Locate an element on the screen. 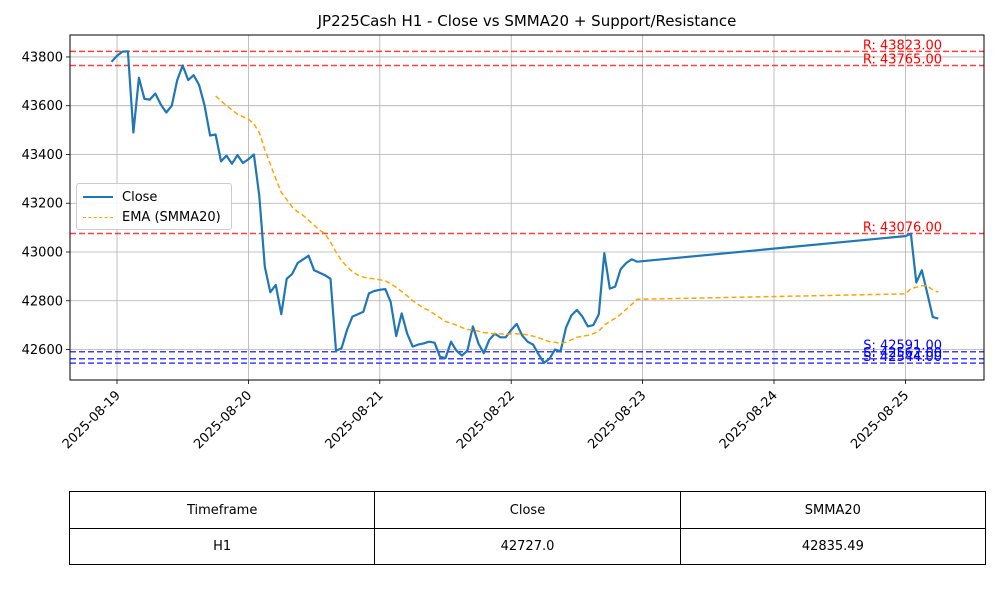  table-header-row: Timeframe Close SMMA20 is located at coordinates (527, 510).